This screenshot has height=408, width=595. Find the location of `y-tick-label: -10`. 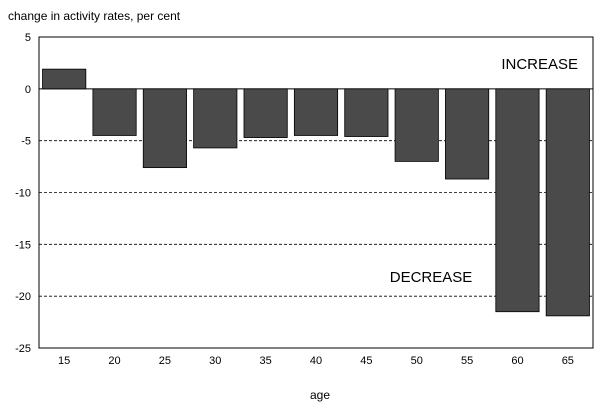

y-tick-label: -10 is located at coordinates (23, 194).